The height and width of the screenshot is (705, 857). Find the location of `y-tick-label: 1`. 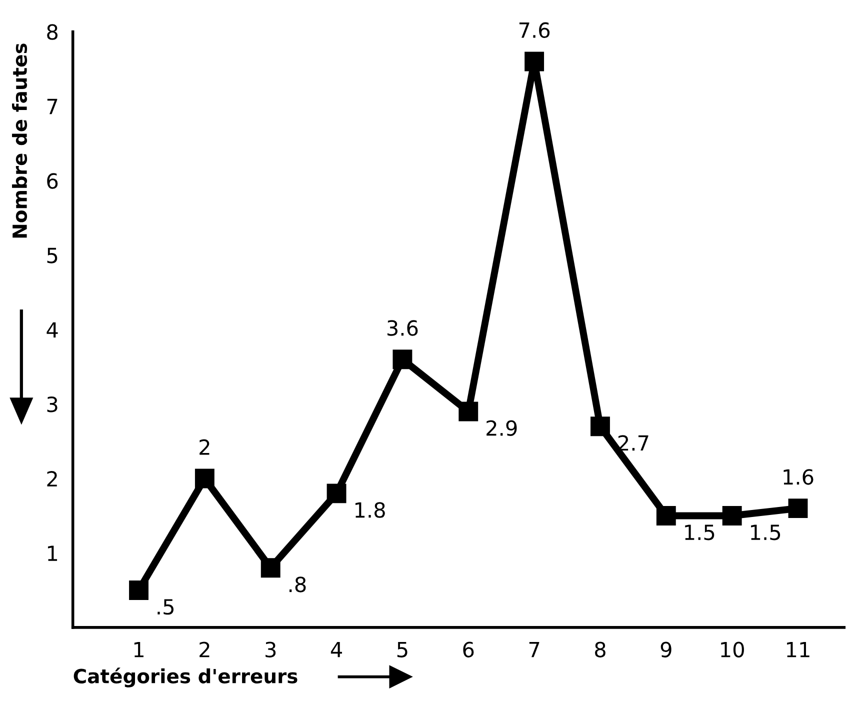

y-tick-label: 1 is located at coordinates (53, 553).